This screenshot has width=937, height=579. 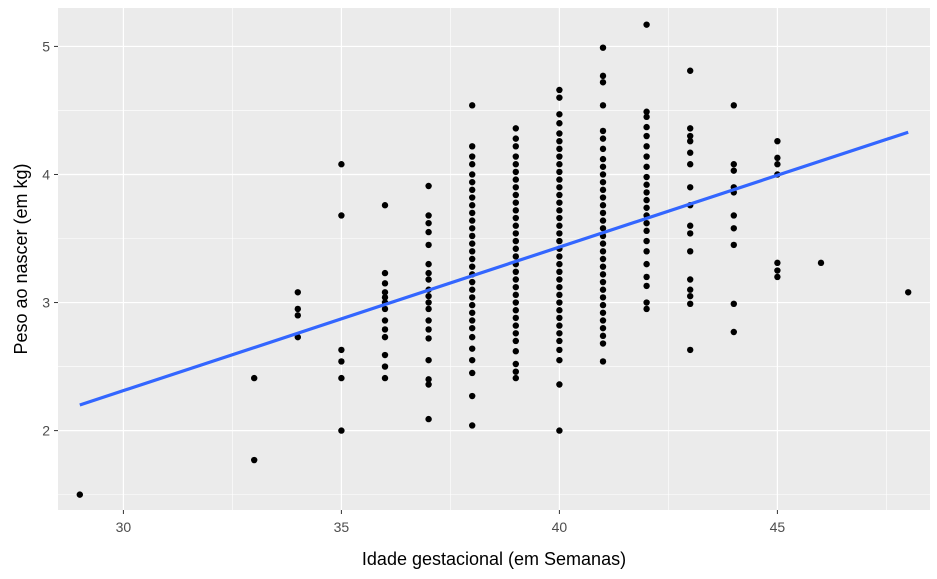 What do you see at coordinates (451, 522) in the screenshot?
I see `x-axis-ticks: 30 35 40 45` at bounding box center [451, 522].